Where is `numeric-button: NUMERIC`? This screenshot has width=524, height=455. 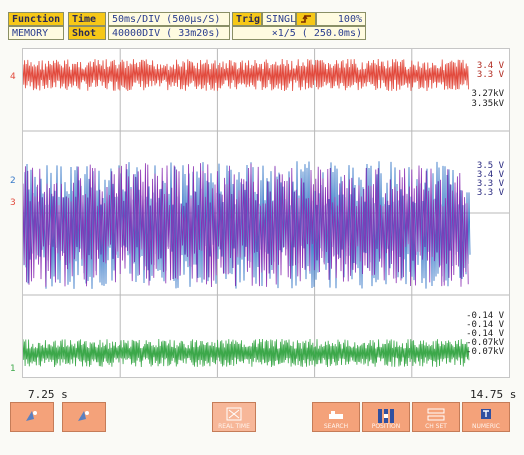 numeric-button: NUMERIC is located at coordinates (486, 417).